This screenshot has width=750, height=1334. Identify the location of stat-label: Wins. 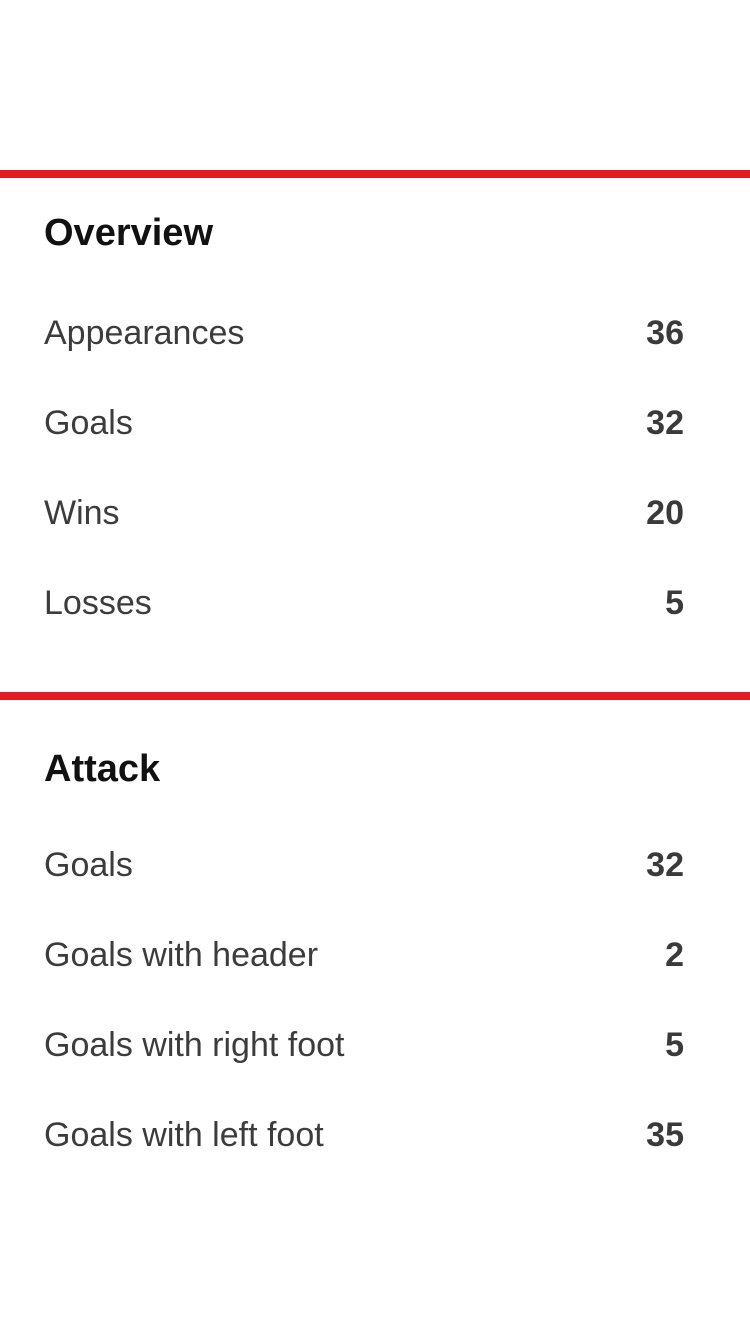
(82, 512).